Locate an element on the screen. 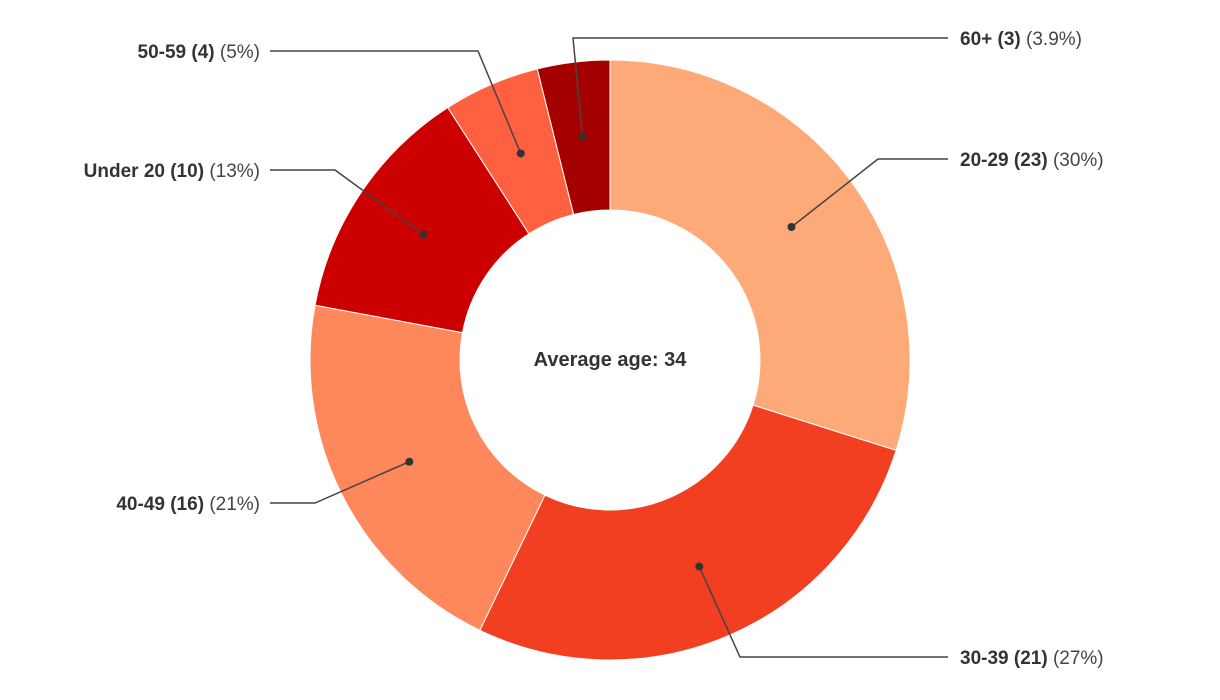  slice-label-count: (3) is located at coordinates (1012, 39).